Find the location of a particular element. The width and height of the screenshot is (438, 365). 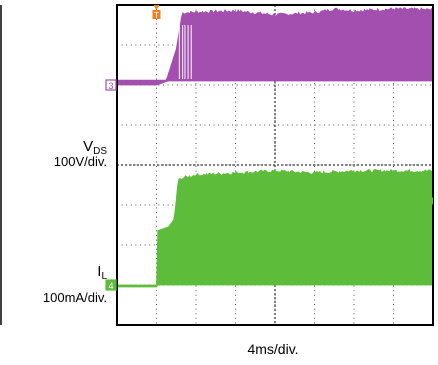

trigger-marker-label: T is located at coordinates (156, 15).